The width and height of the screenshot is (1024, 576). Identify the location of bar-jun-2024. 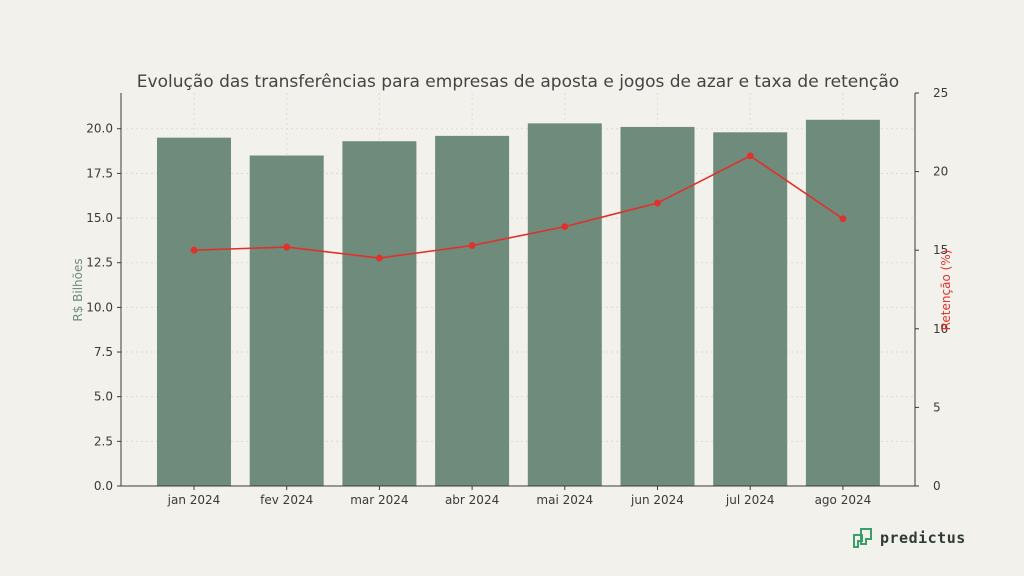
(657, 306).